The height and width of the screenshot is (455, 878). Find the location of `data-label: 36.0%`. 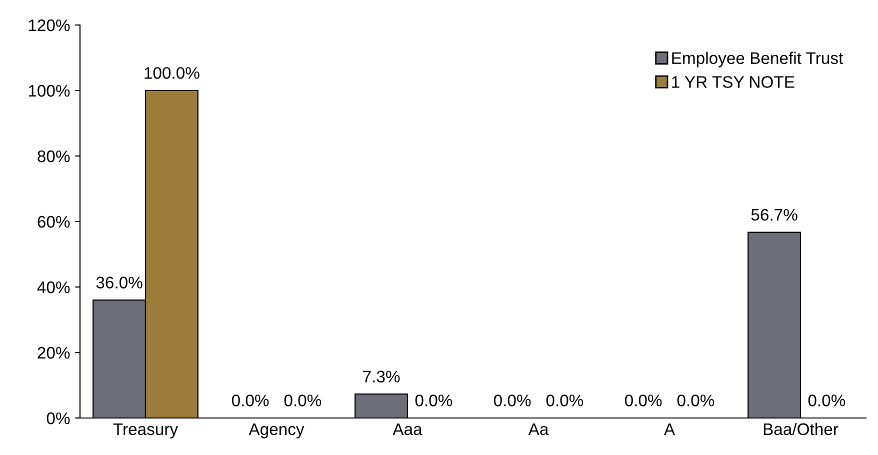

data-label: 36.0% is located at coordinates (119, 282).